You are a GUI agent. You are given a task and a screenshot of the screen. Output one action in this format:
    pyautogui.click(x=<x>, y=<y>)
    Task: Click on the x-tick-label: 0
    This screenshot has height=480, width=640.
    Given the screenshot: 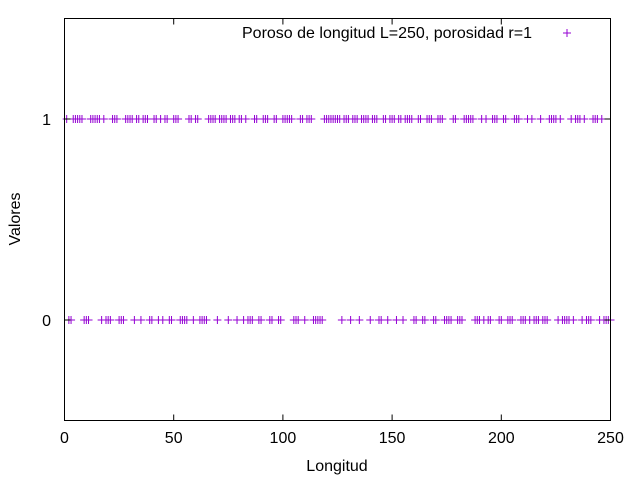 What is the action you would take?
    pyautogui.click(x=64, y=438)
    